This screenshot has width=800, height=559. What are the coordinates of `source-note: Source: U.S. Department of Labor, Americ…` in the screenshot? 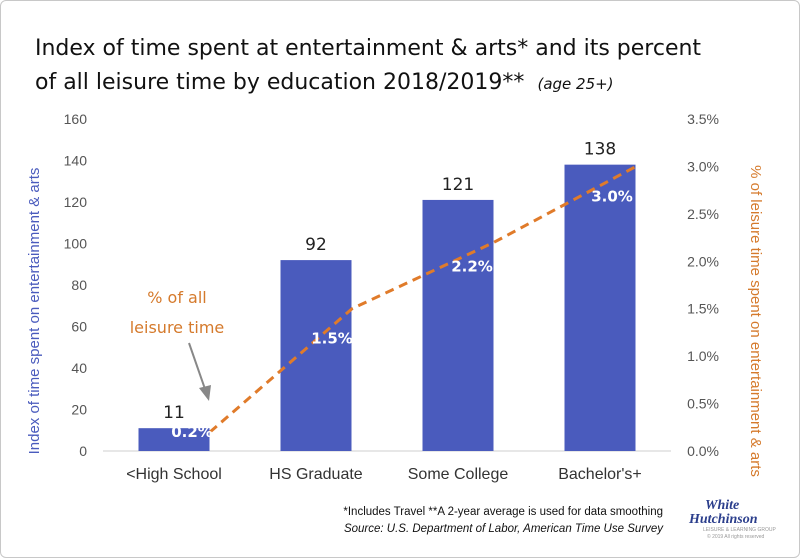 It's located at (504, 529).